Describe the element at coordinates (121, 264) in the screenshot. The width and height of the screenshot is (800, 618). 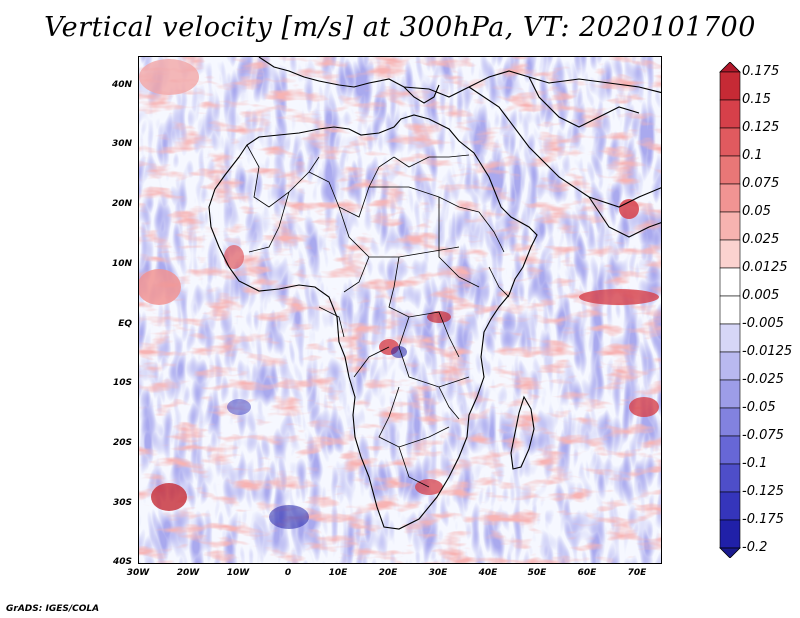
I see `lat-label-10n: 10N` at that location.